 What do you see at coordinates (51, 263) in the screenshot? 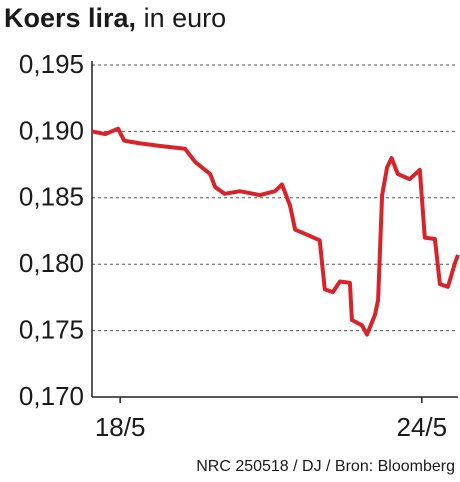
I see `y-tick-label: 0,180` at bounding box center [51, 263].